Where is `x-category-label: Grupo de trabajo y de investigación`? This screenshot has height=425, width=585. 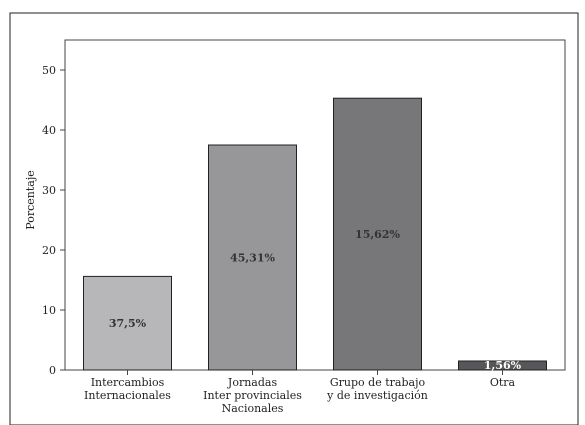 x-category-label: Grupo de trabajo y de investigación is located at coordinates (377, 389).